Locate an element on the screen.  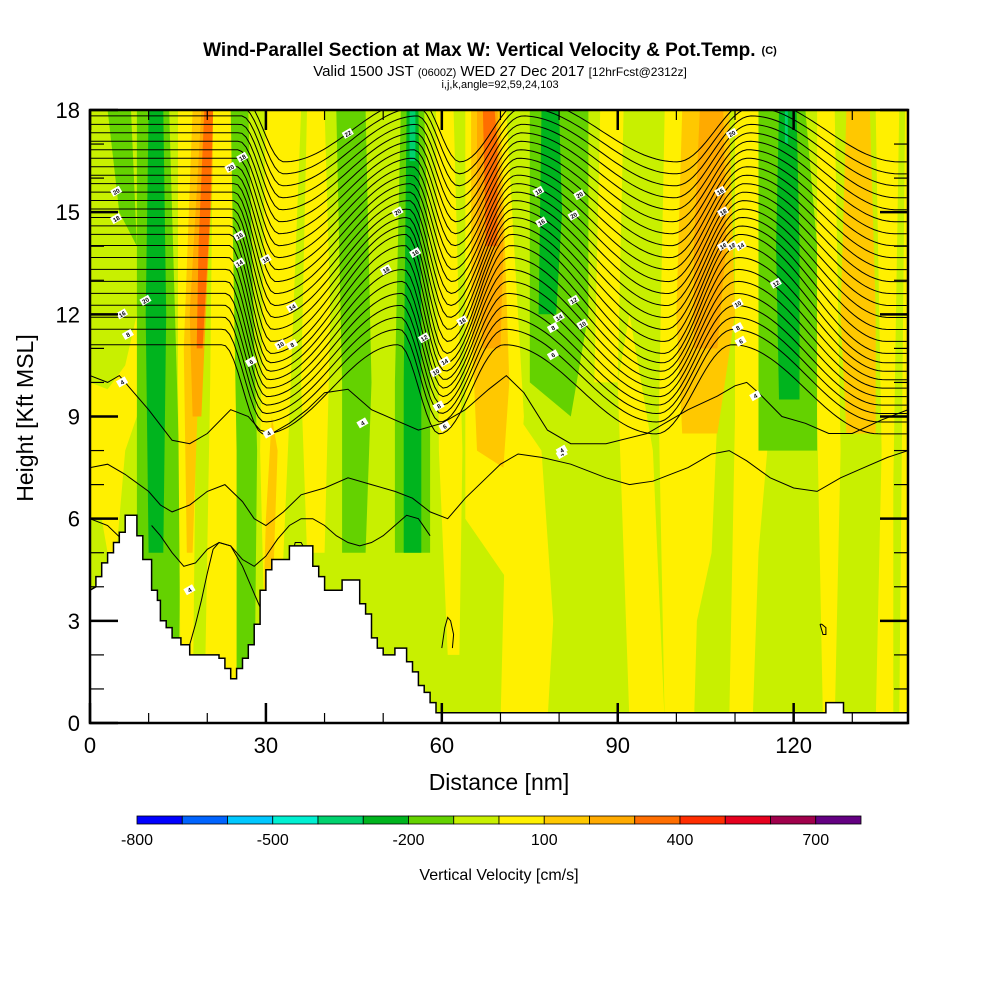
colorbar: -800 -500 -200 100 400 700 is located at coordinates (491, 832).